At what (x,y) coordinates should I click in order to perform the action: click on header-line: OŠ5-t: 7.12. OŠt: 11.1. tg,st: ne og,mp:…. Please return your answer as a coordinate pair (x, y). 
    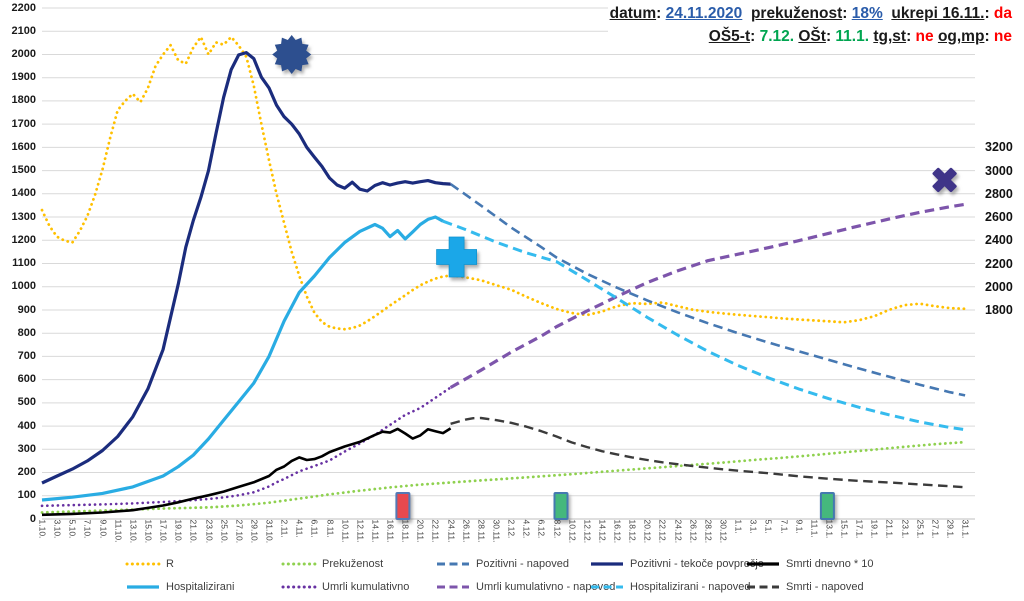
    Looking at the image, I should click on (811, 36).